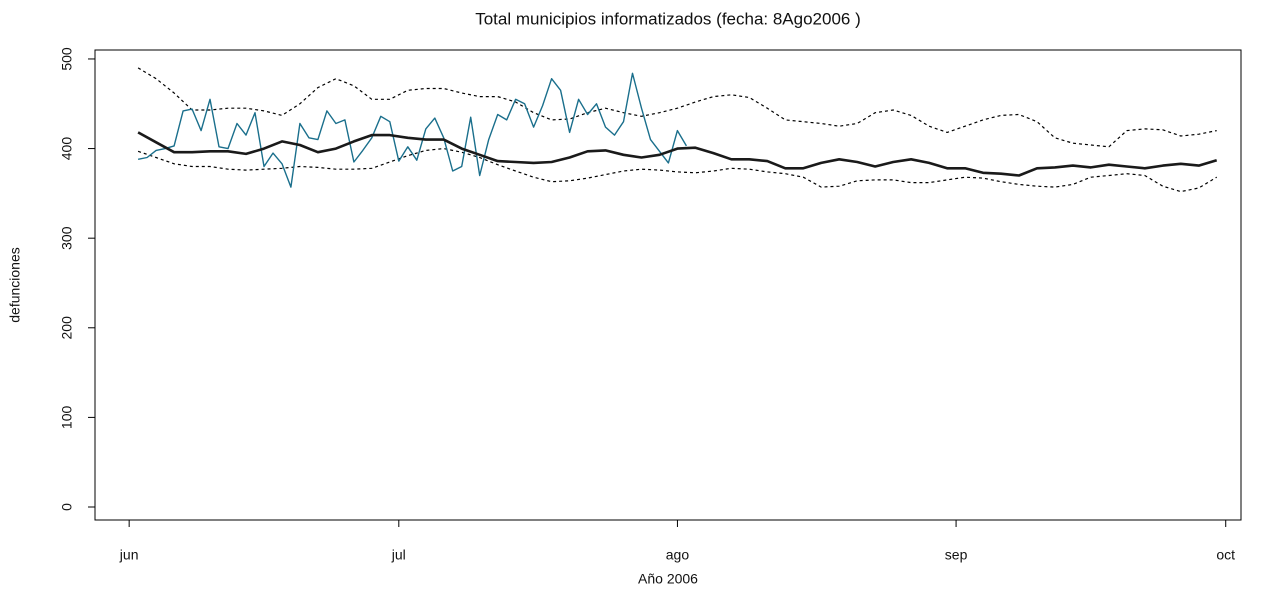 The image size is (1272, 598). I want to click on y-tick-label: 400, so click(67, 149).